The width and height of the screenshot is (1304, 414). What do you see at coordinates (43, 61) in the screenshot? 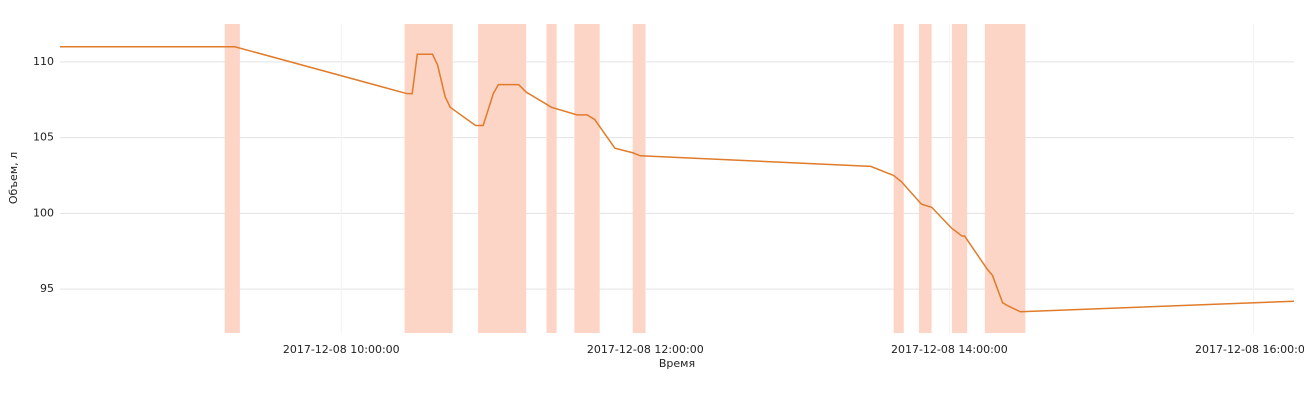
I see `y-tick-label: 110` at bounding box center [43, 61].